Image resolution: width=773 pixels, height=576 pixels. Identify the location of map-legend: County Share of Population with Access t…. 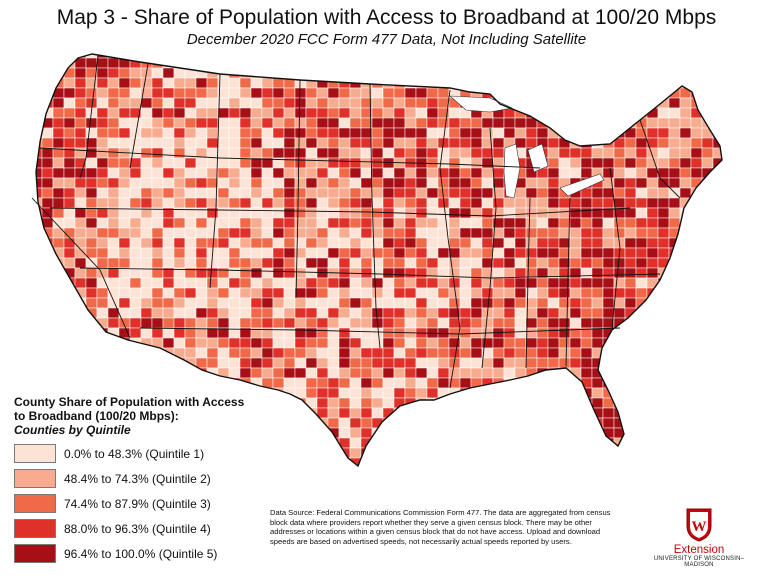
(134, 480).